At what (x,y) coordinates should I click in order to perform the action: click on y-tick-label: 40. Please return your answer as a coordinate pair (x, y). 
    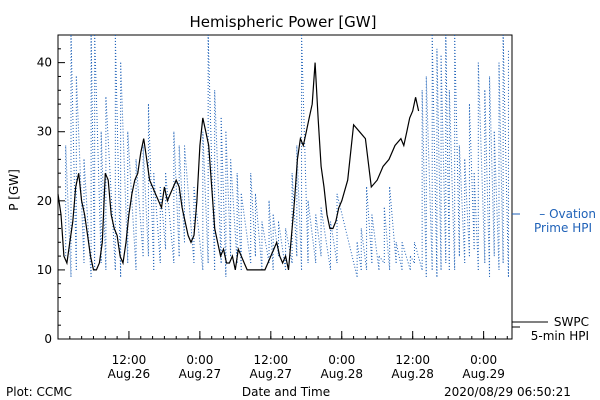
    Looking at the image, I should click on (44, 63).